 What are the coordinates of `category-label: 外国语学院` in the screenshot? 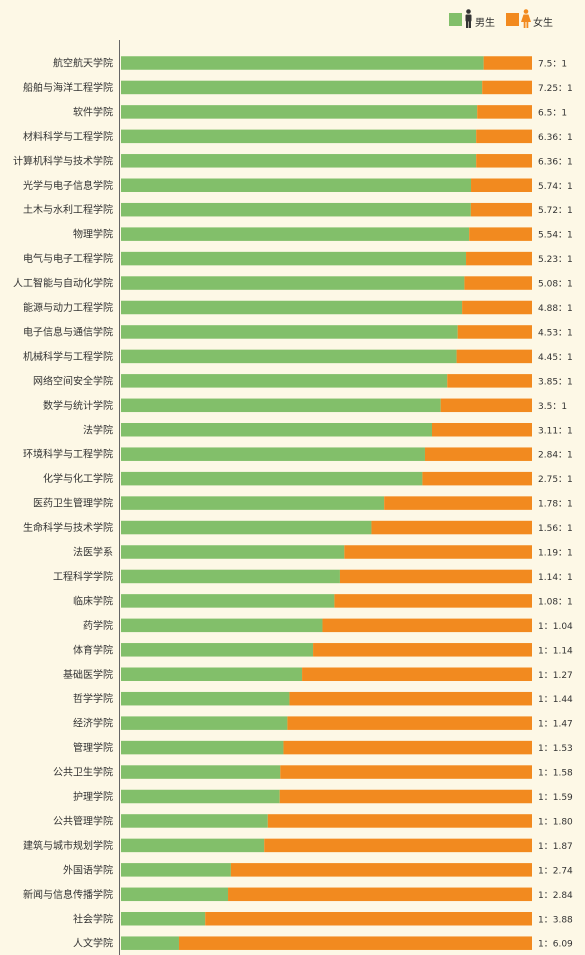 It's located at (88, 869).